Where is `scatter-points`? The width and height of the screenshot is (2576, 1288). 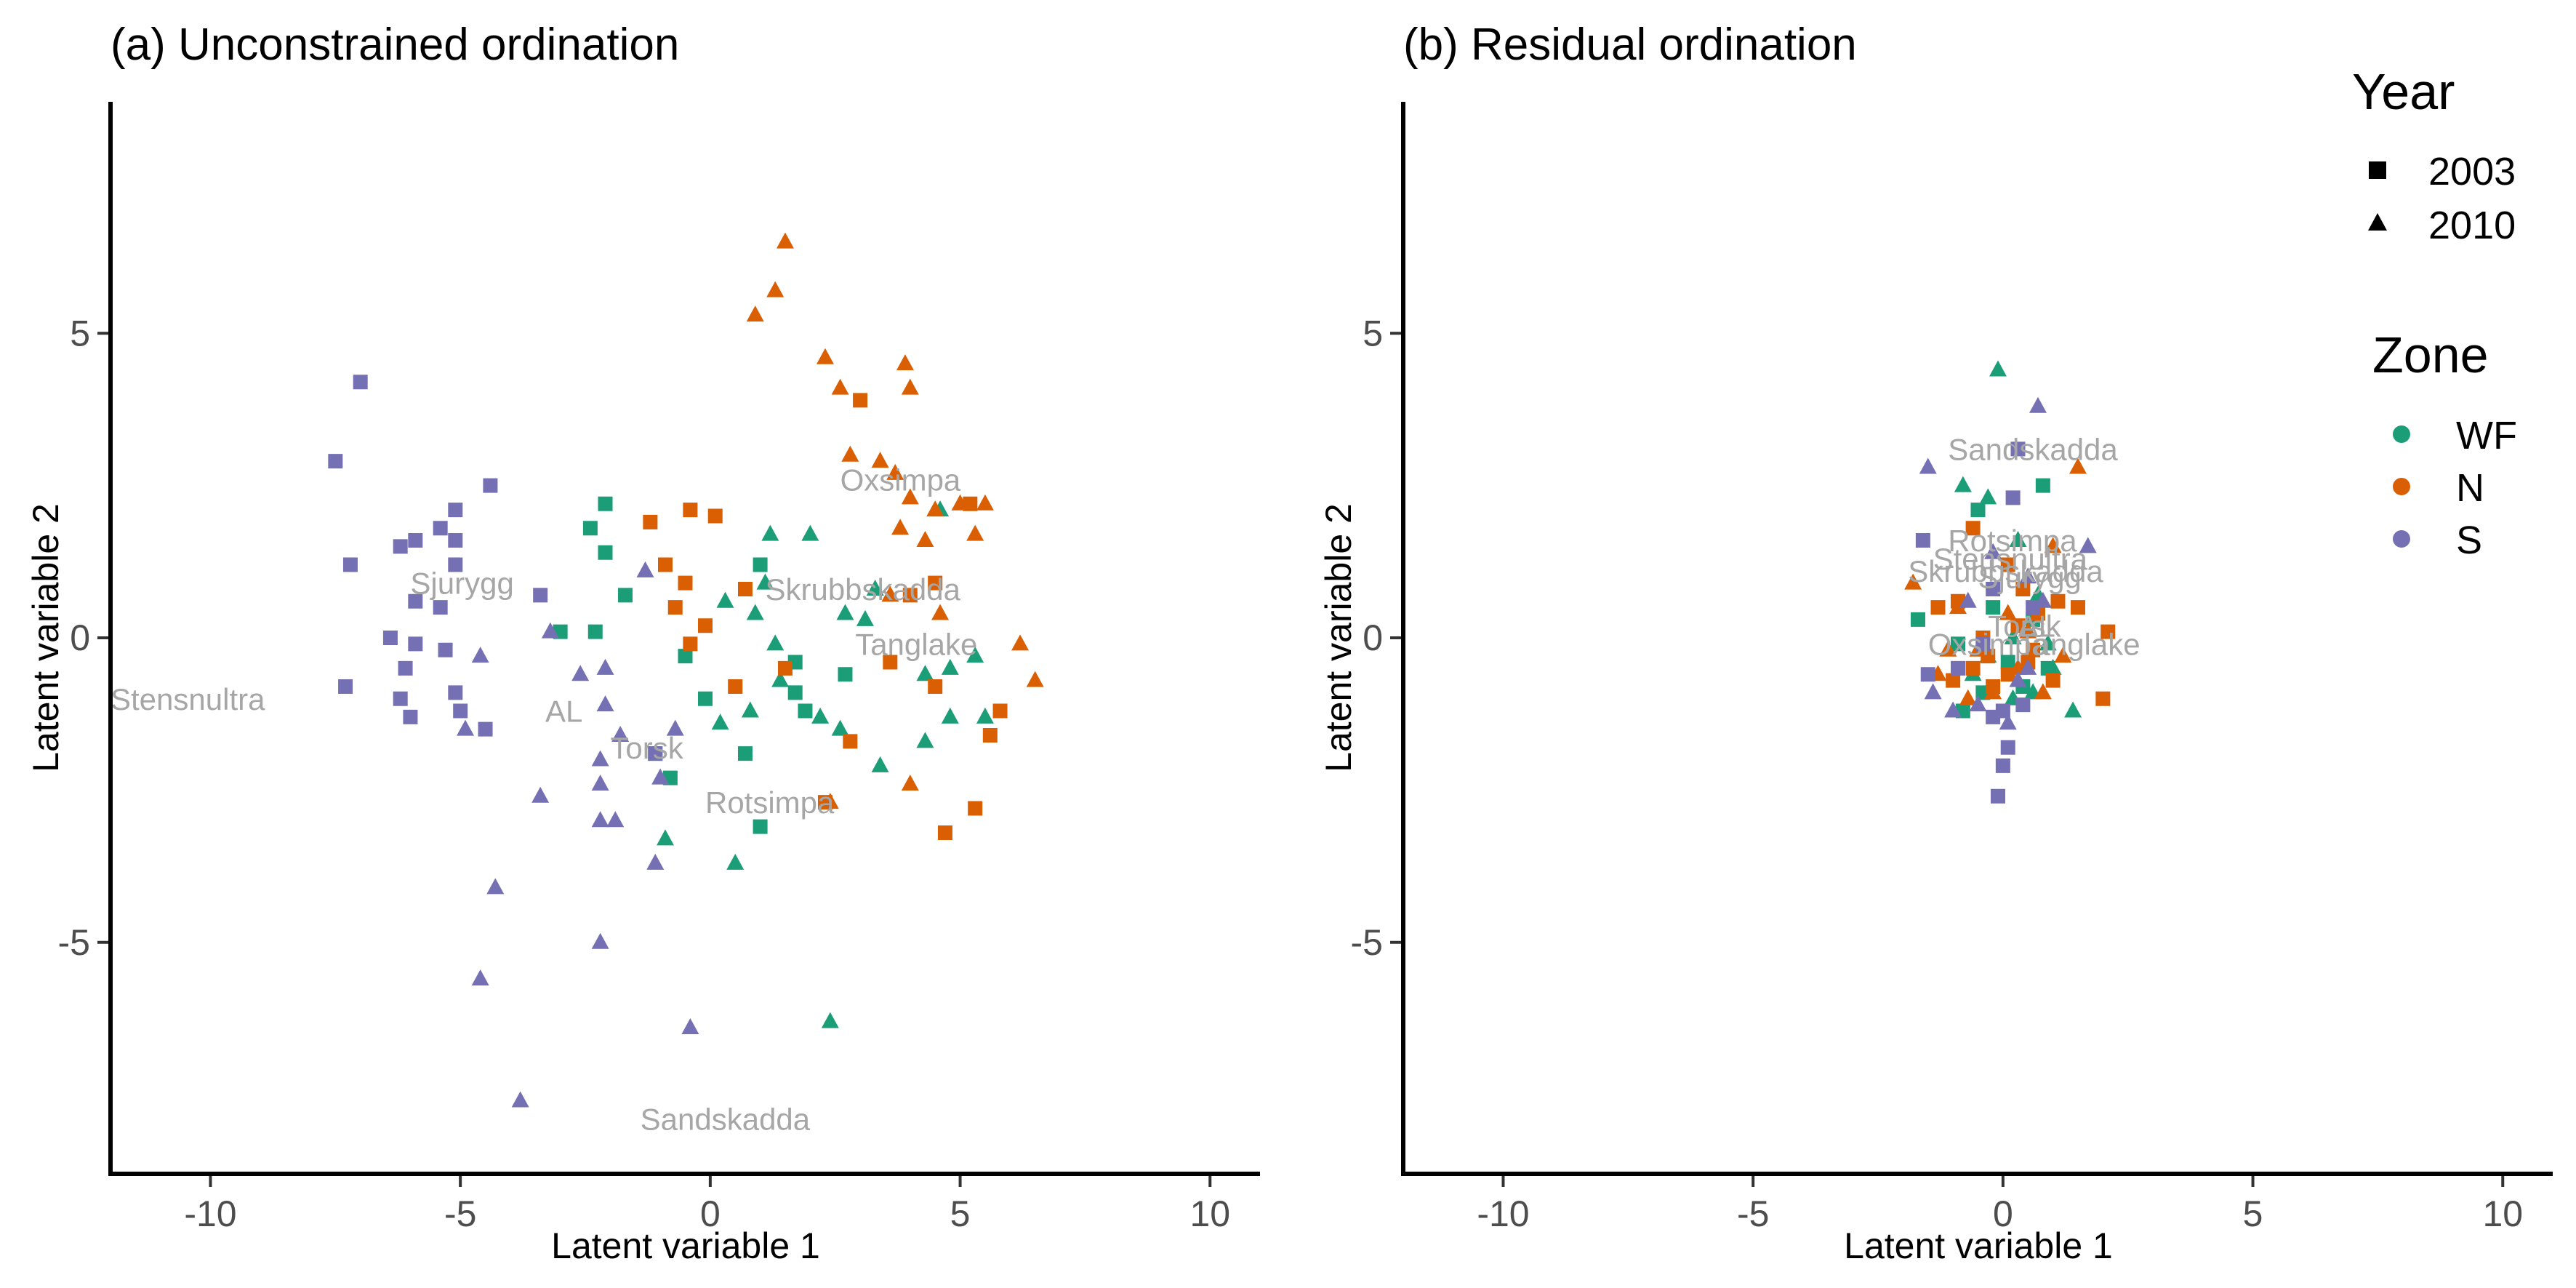
scatter-points is located at coordinates (2010, 582).